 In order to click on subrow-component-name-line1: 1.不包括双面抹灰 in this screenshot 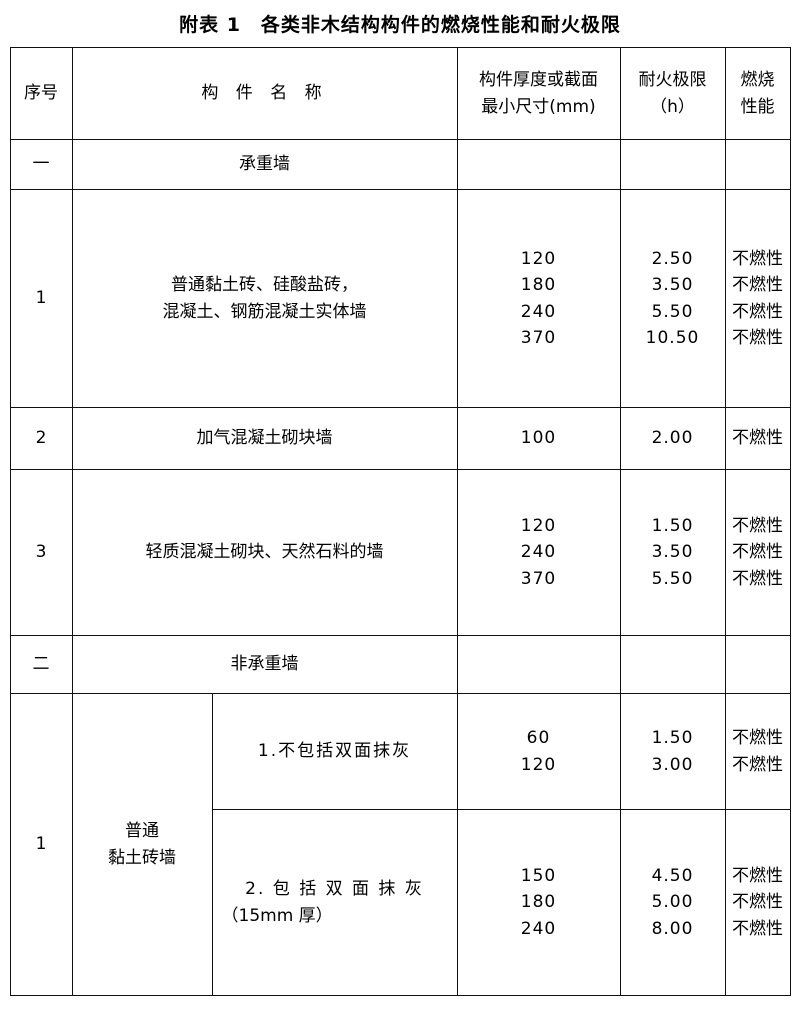, I will do `click(334, 751)`.